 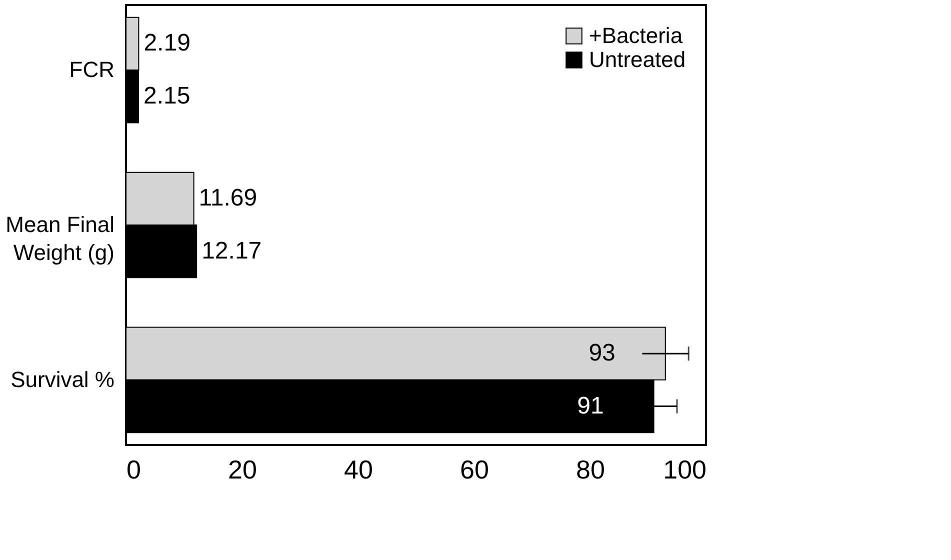 What do you see at coordinates (637, 59) in the screenshot?
I see `legend-label: Untreated` at bounding box center [637, 59].